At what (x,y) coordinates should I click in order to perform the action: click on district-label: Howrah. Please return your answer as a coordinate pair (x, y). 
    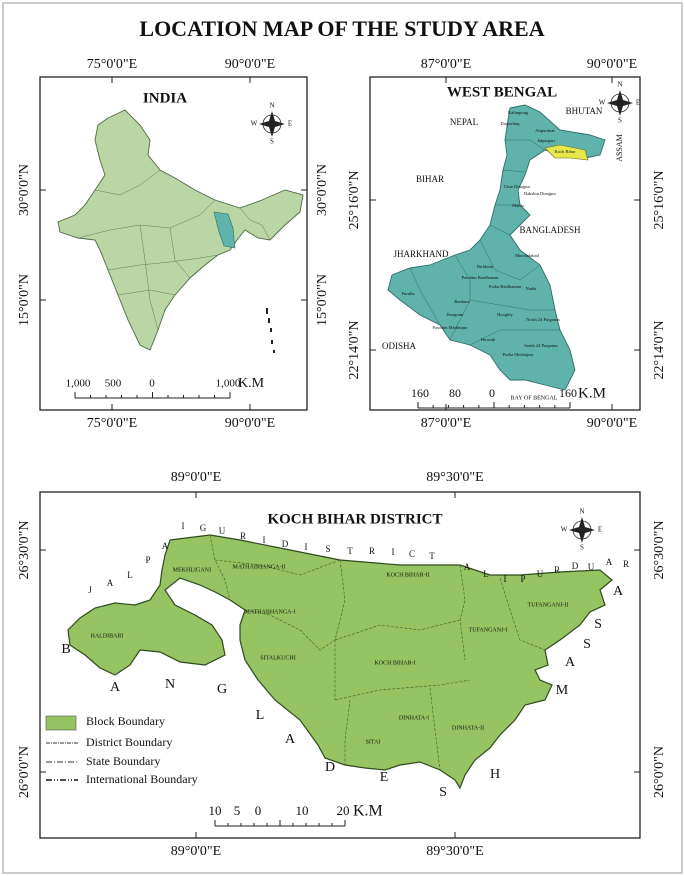
    Looking at the image, I should click on (488, 339).